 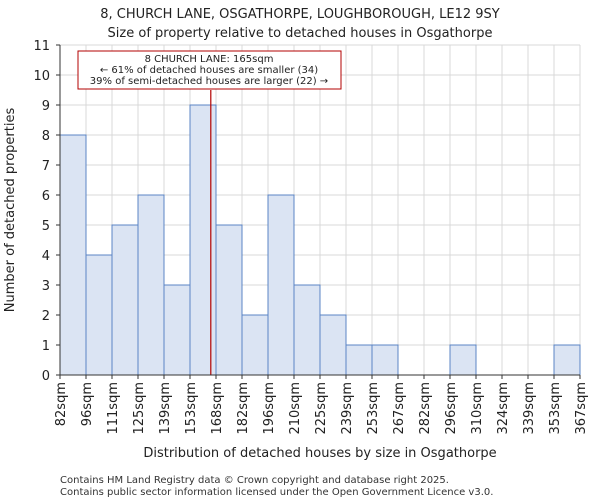 What do you see at coordinates (99, 315) in the screenshot?
I see `bar-96sqm` at bounding box center [99, 315].